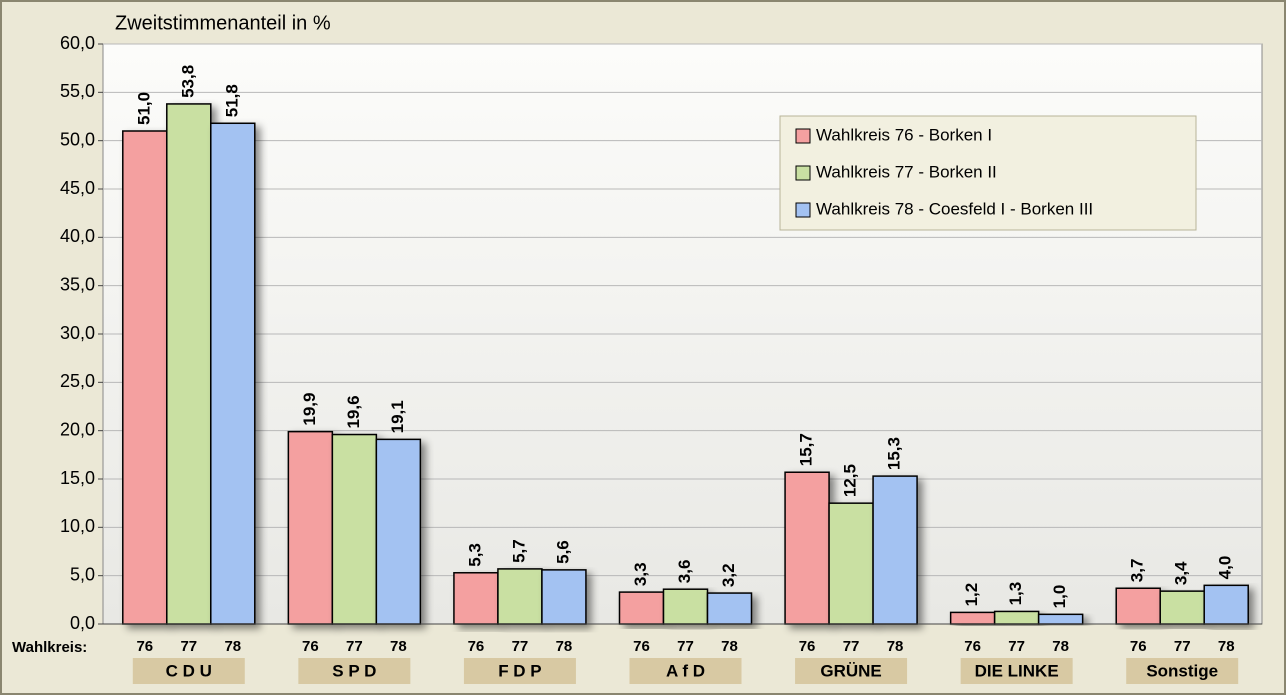  What do you see at coordinates (77, 333) in the screenshot?
I see `y-tick-label: 30,0` at bounding box center [77, 333].